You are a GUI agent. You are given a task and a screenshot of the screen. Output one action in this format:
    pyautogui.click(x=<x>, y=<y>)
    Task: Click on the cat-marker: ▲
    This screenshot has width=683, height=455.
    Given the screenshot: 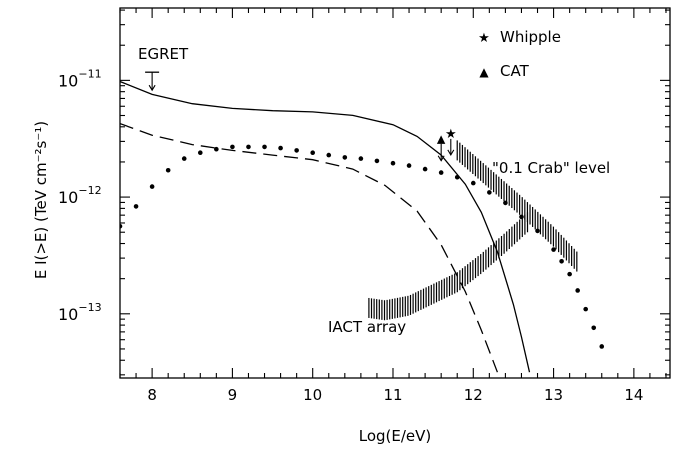 What is the action you would take?
    pyautogui.click(x=441, y=139)
    